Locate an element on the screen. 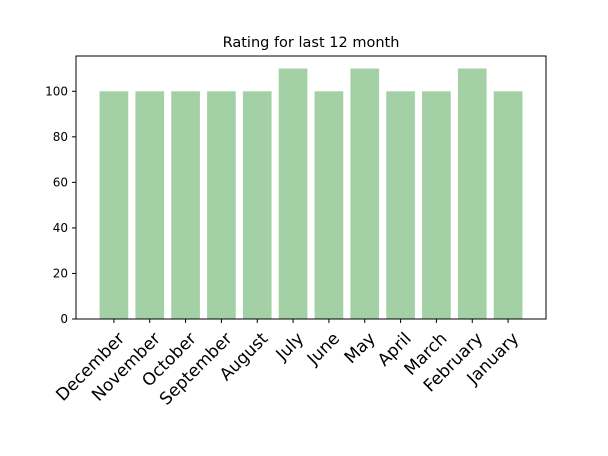 The height and width of the screenshot is (456, 608). bar-october is located at coordinates (185, 205).